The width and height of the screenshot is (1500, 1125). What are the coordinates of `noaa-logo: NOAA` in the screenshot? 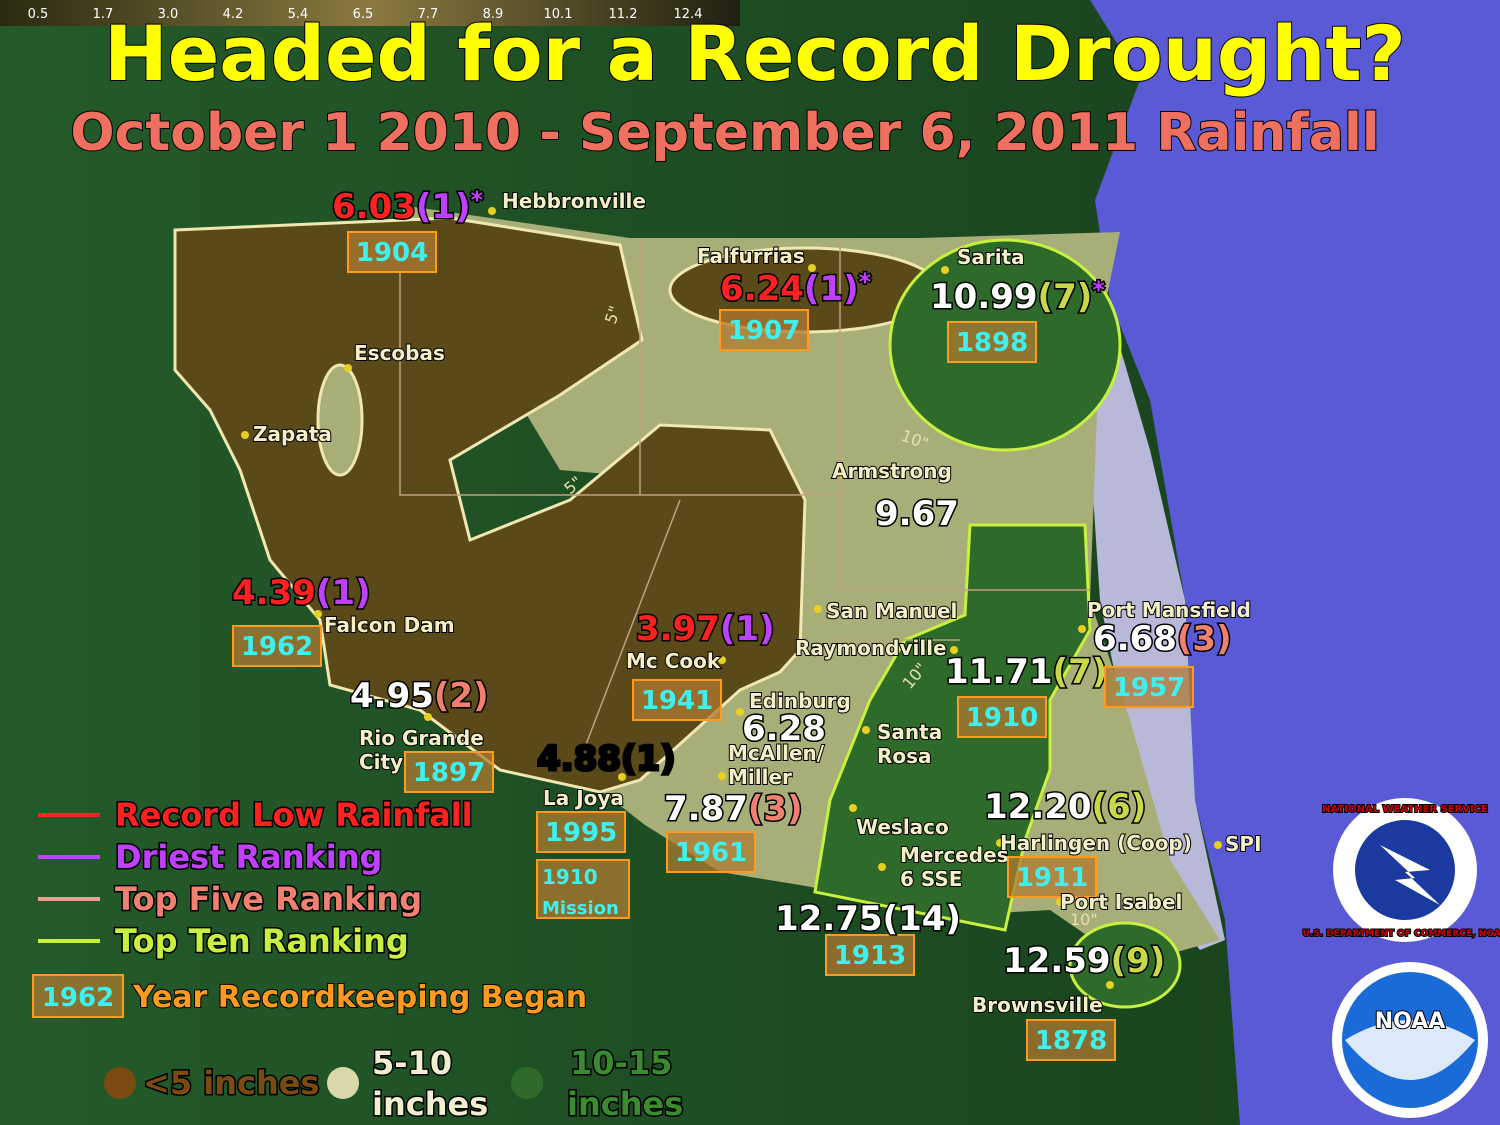 It's located at (1410, 1040).